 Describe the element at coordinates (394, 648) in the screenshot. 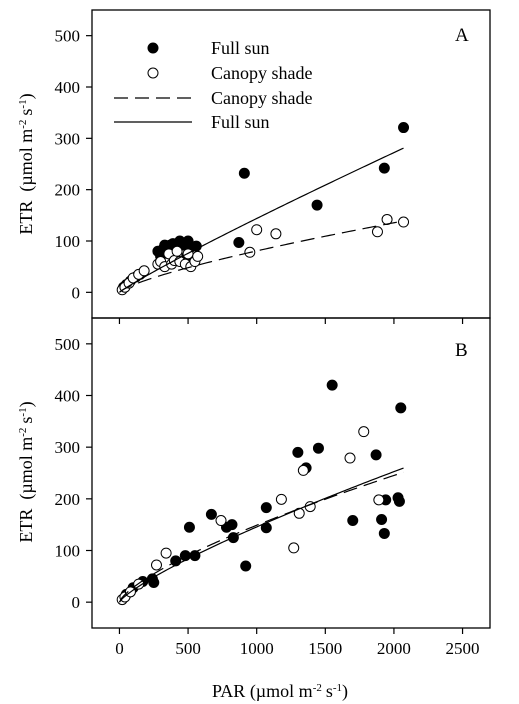

I see `x-tick-label: 2000` at that location.